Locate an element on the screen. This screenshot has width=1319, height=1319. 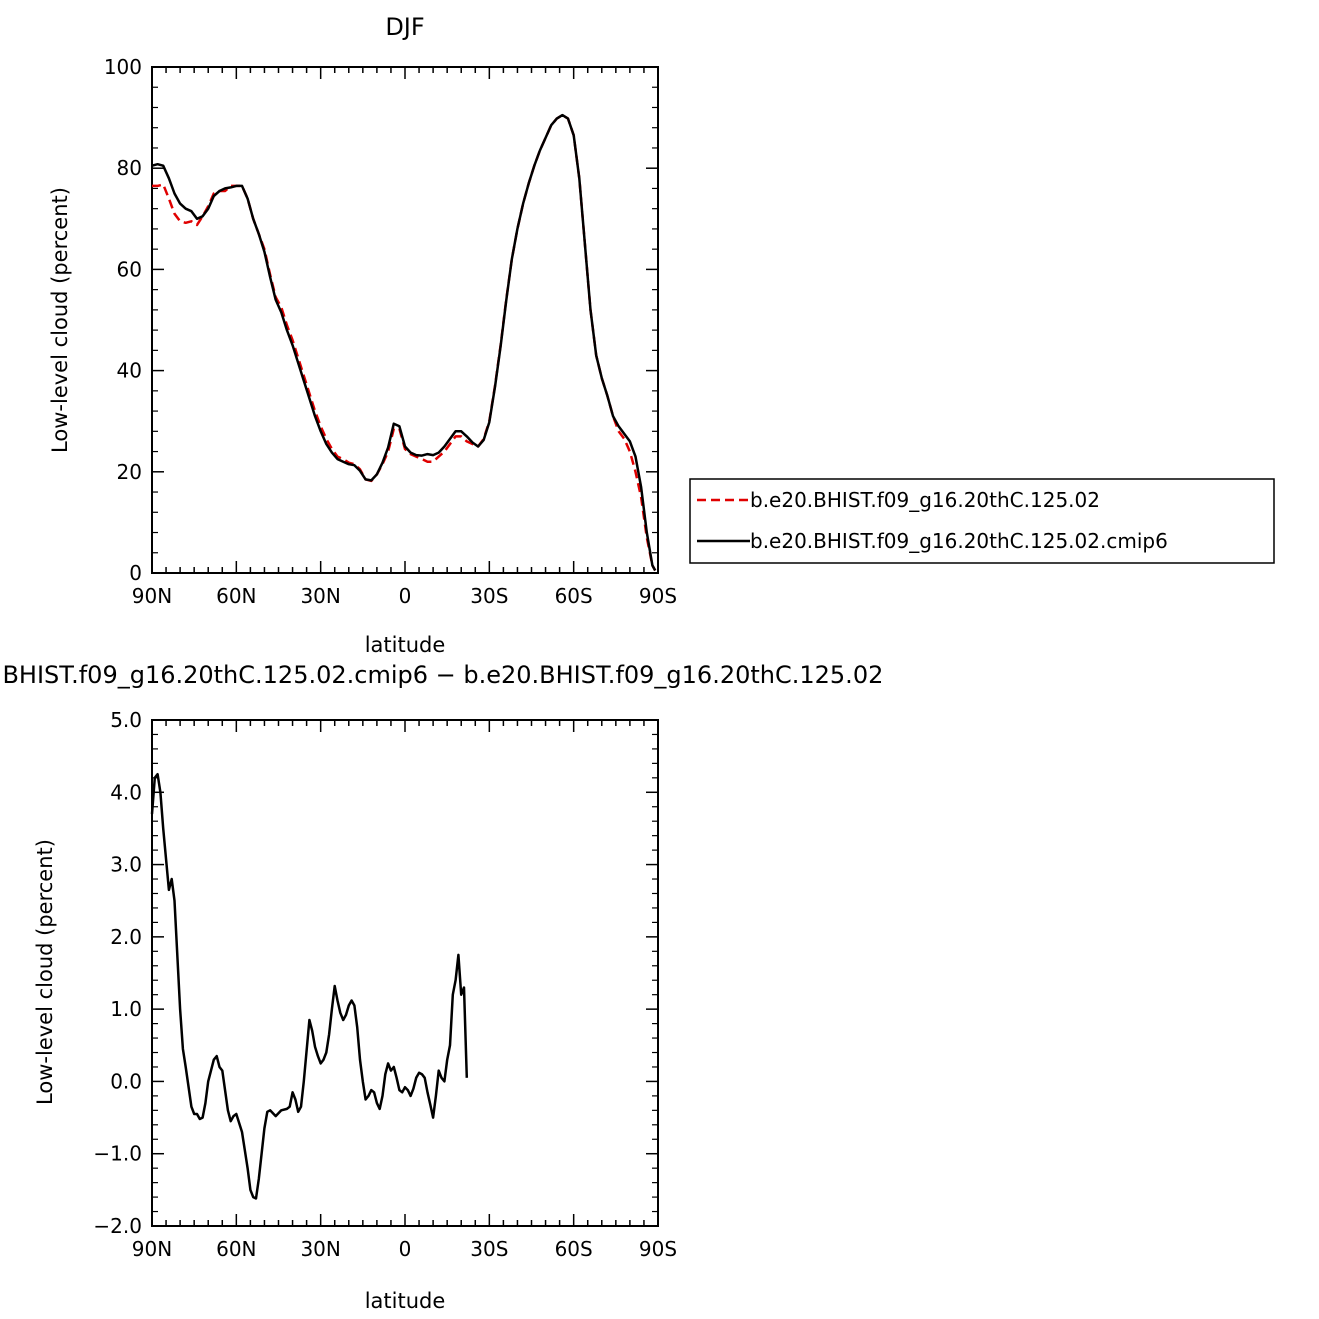
top-chart-ylabel: Low-level cloud (percent) is located at coordinates (60, 320).